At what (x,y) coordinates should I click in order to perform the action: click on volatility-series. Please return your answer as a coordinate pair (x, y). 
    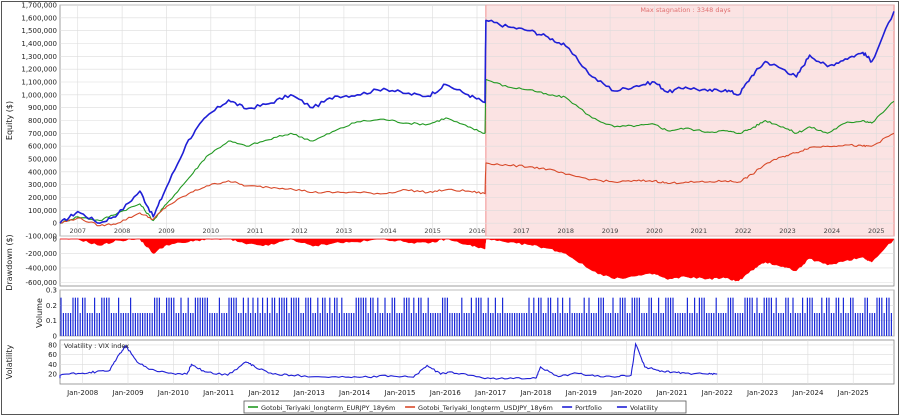
    Looking at the image, I should click on (388, 360).